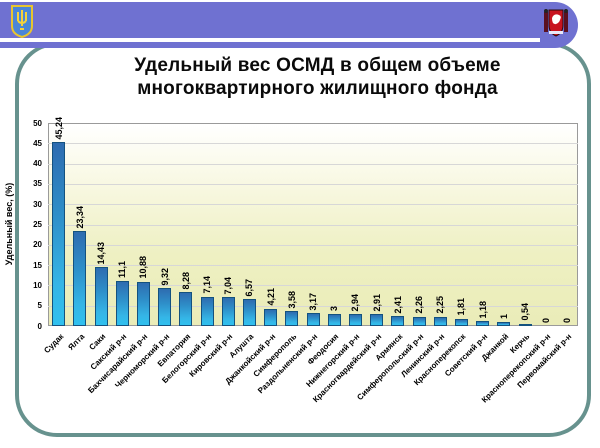 This screenshot has width=600, height=448. I want to click on bar-value-label: 8,28, so click(185, 280).